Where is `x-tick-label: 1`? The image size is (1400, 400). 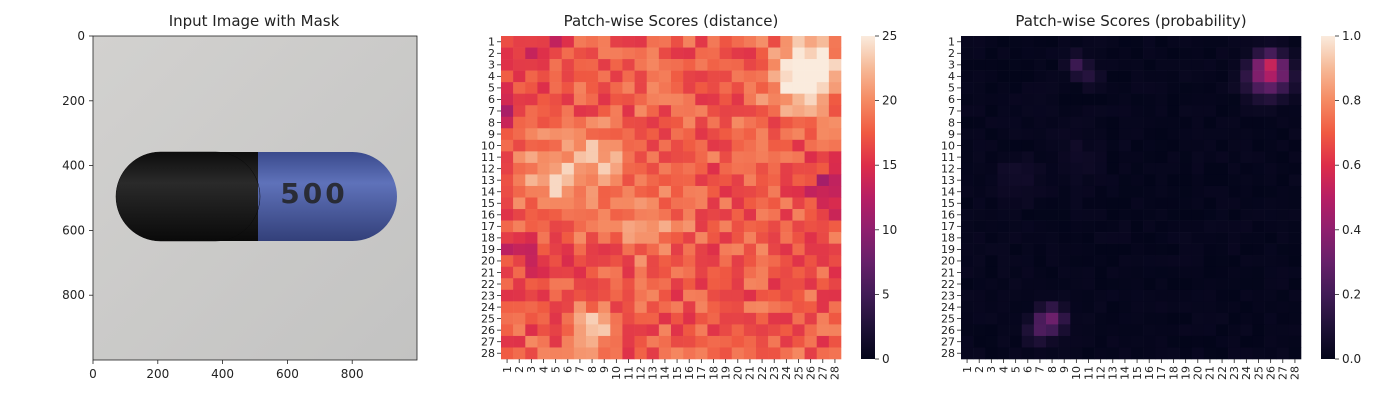
x-tick-label: 1 is located at coordinates (967, 369).